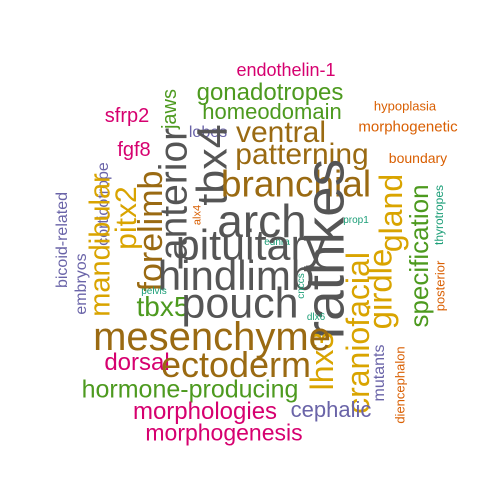 The height and width of the screenshot is (500, 500). I want to click on word-diencephalon: diencephalon, so click(400, 385).